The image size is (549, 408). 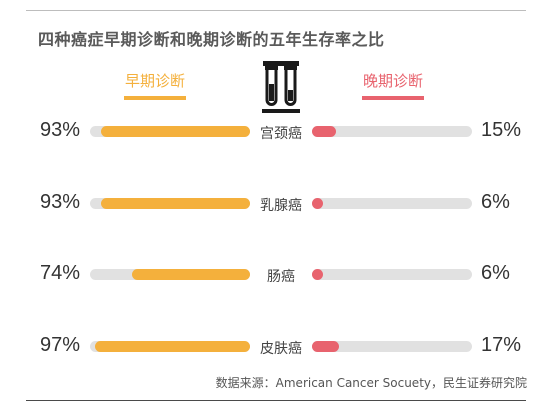 I want to click on legend-early: 早期诊断, so click(x=155, y=85).